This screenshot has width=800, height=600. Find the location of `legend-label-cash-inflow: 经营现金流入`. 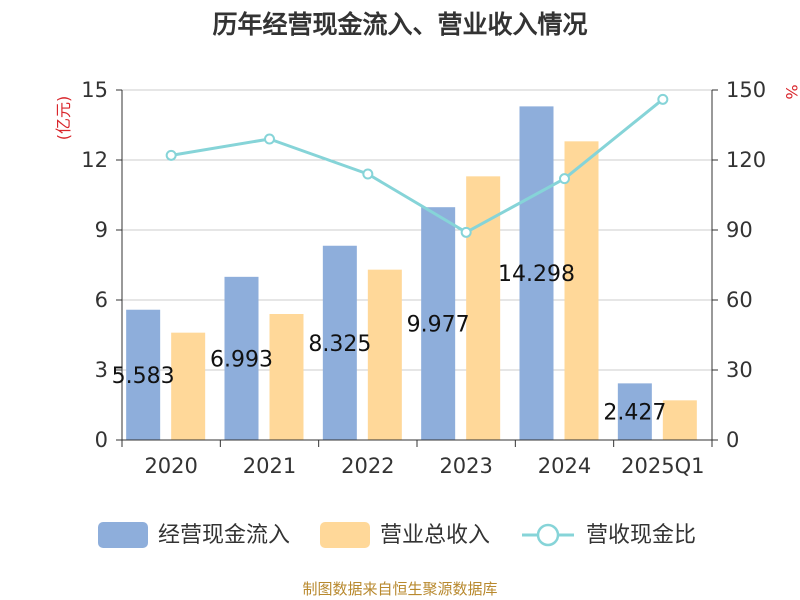

legend-label-cash-inflow: 经营现金流入 is located at coordinates (224, 535).